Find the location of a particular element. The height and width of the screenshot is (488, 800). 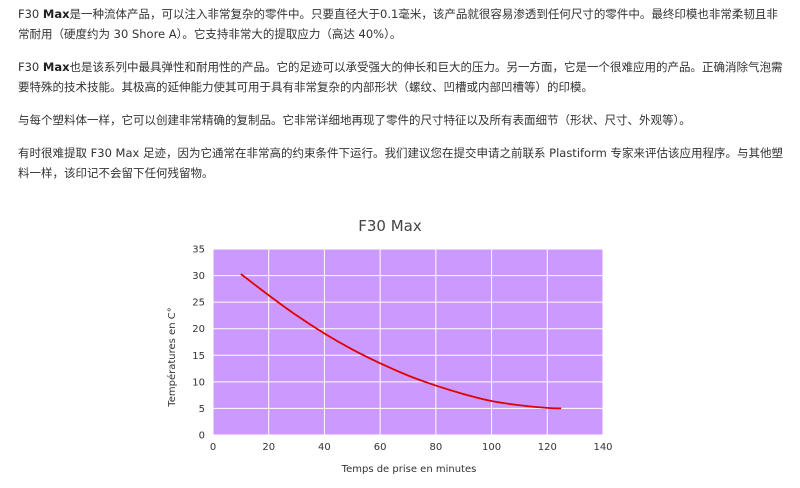

x-tick-label: 20 is located at coordinates (268, 447).